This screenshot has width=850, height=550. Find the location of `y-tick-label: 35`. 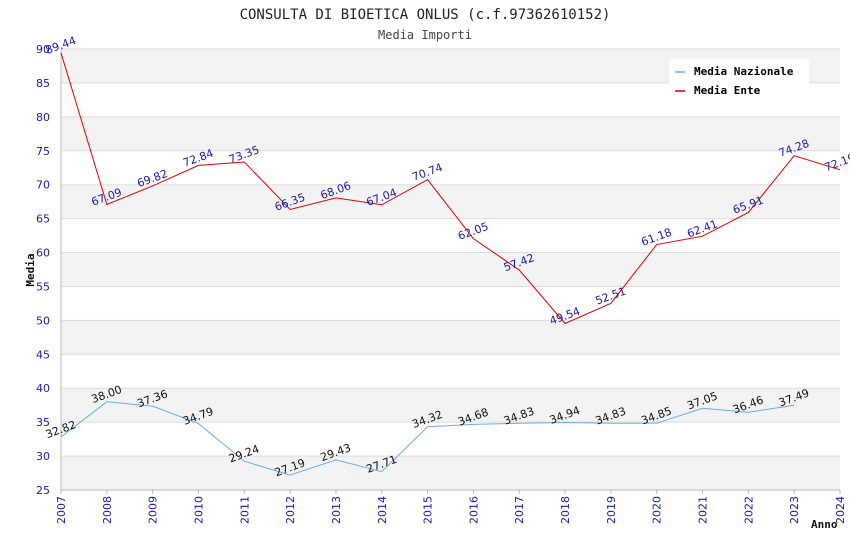

y-tick-label: 35 is located at coordinates (43, 422).